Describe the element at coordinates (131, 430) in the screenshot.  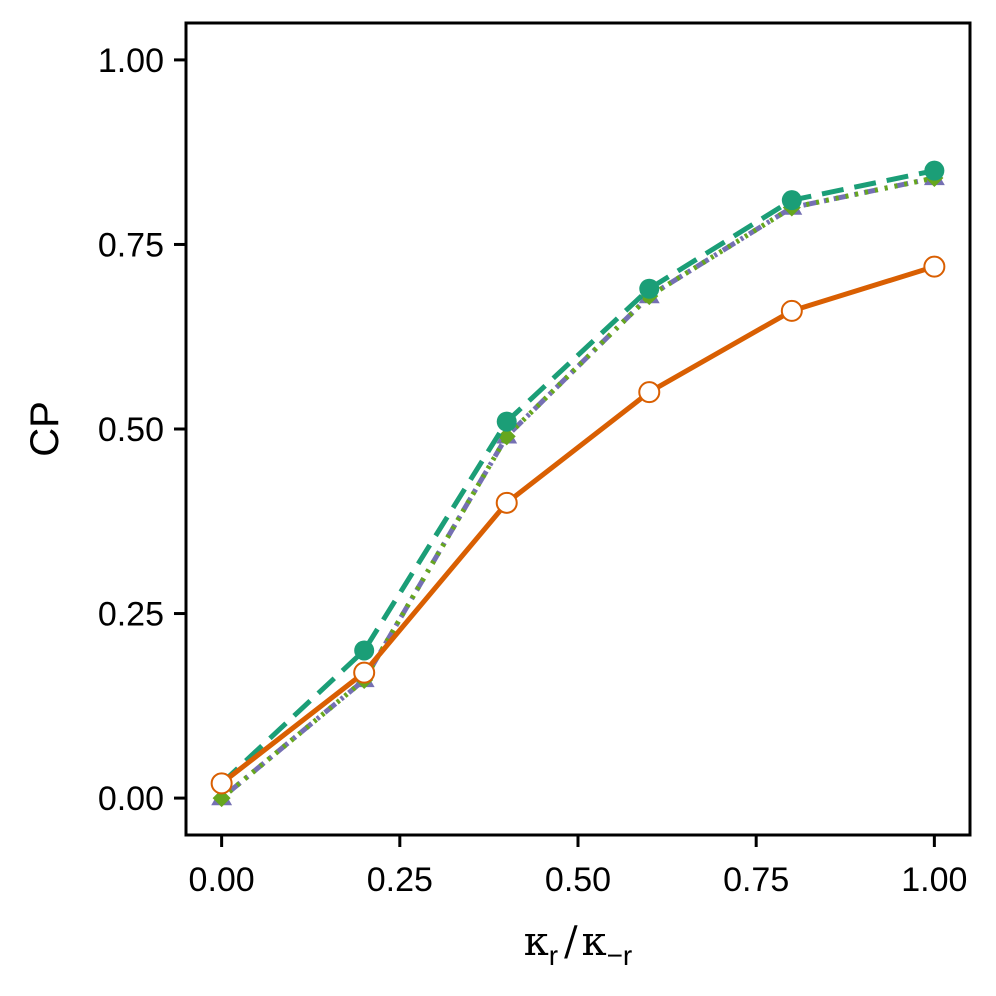
I see `y-axis-tick-label: 0.50` at that location.